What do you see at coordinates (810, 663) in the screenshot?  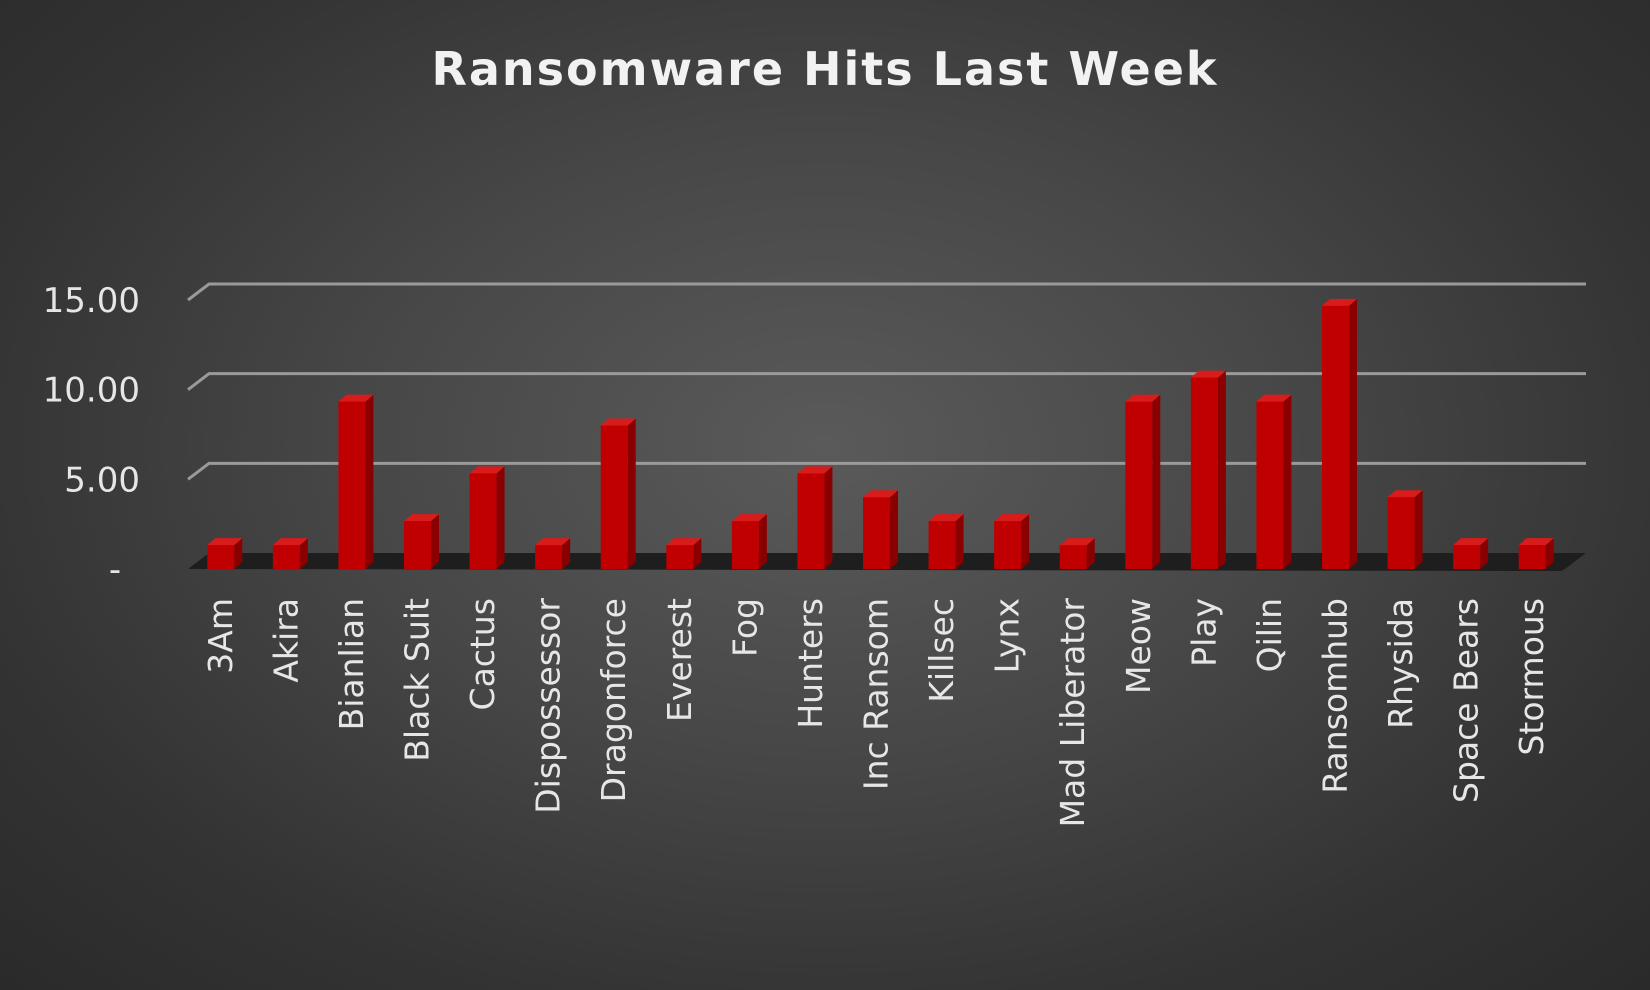 I see `x-tick-label: Hunters` at bounding box center [810, 663].